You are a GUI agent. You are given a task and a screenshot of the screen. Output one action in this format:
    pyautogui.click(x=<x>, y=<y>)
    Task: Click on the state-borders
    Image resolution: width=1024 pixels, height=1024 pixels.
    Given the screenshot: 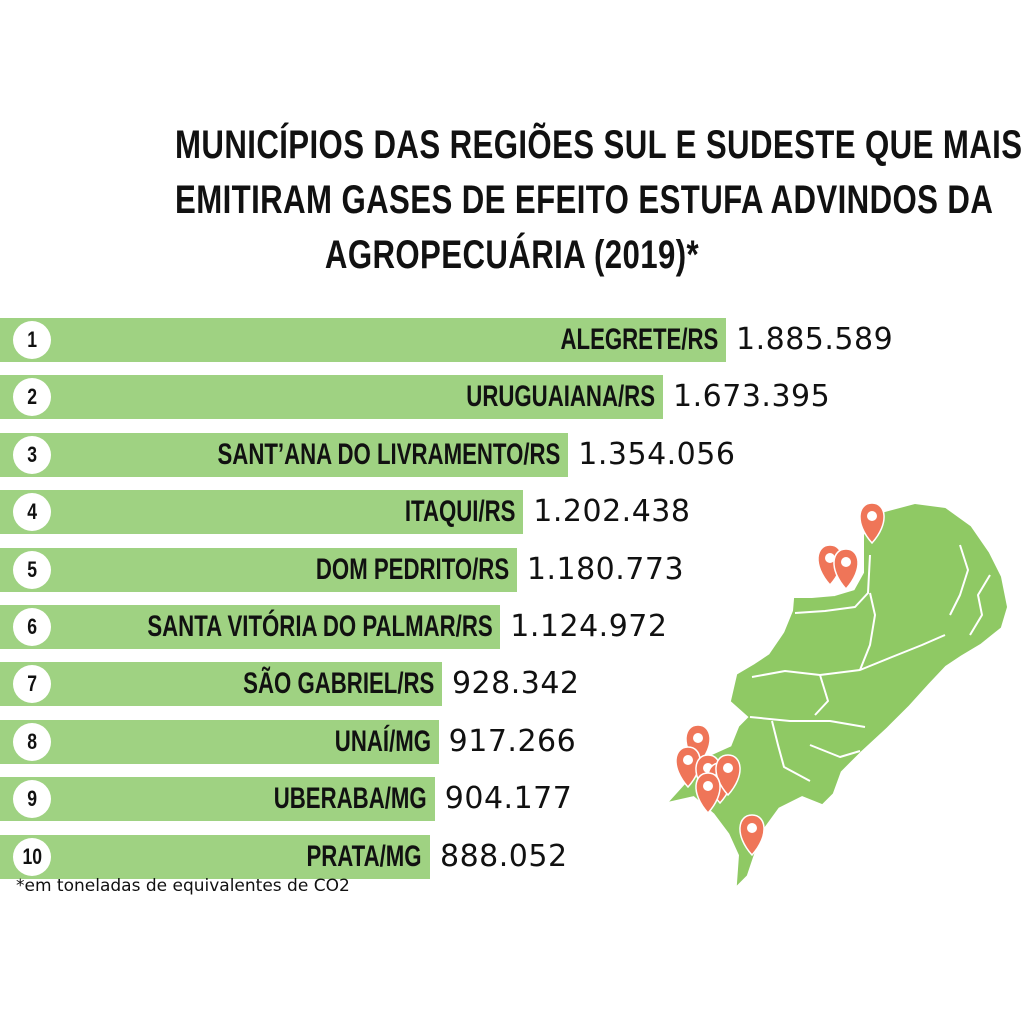 What is the action you would take?
    pyautogui.click(x=870, y=663)
    